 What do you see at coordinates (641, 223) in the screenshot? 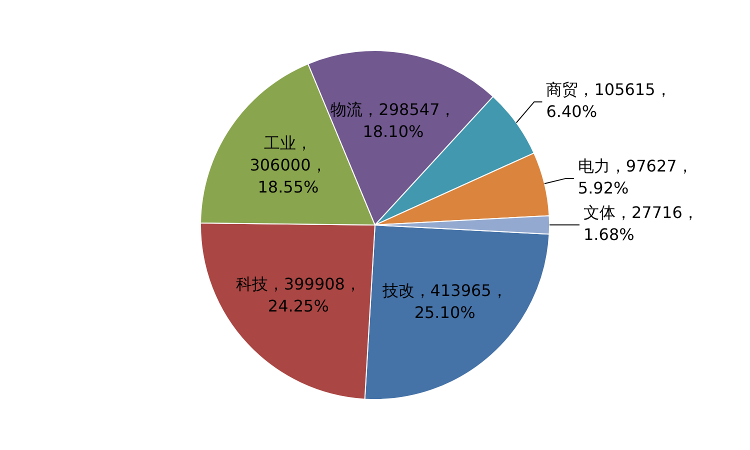
I see `slice-label: 文体，27716， 1.68%` at bounding box center [641, 223].